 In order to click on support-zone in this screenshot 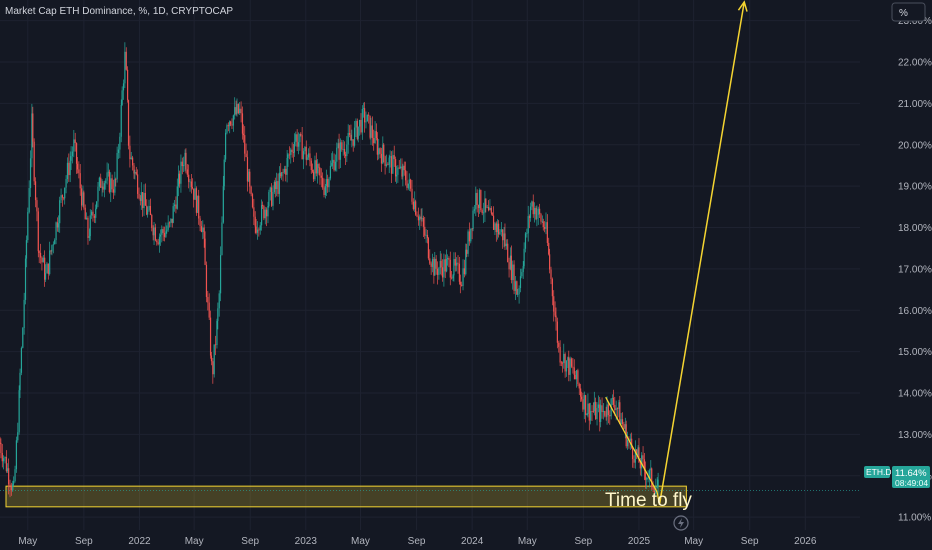, I will do `click(346, 496)`.